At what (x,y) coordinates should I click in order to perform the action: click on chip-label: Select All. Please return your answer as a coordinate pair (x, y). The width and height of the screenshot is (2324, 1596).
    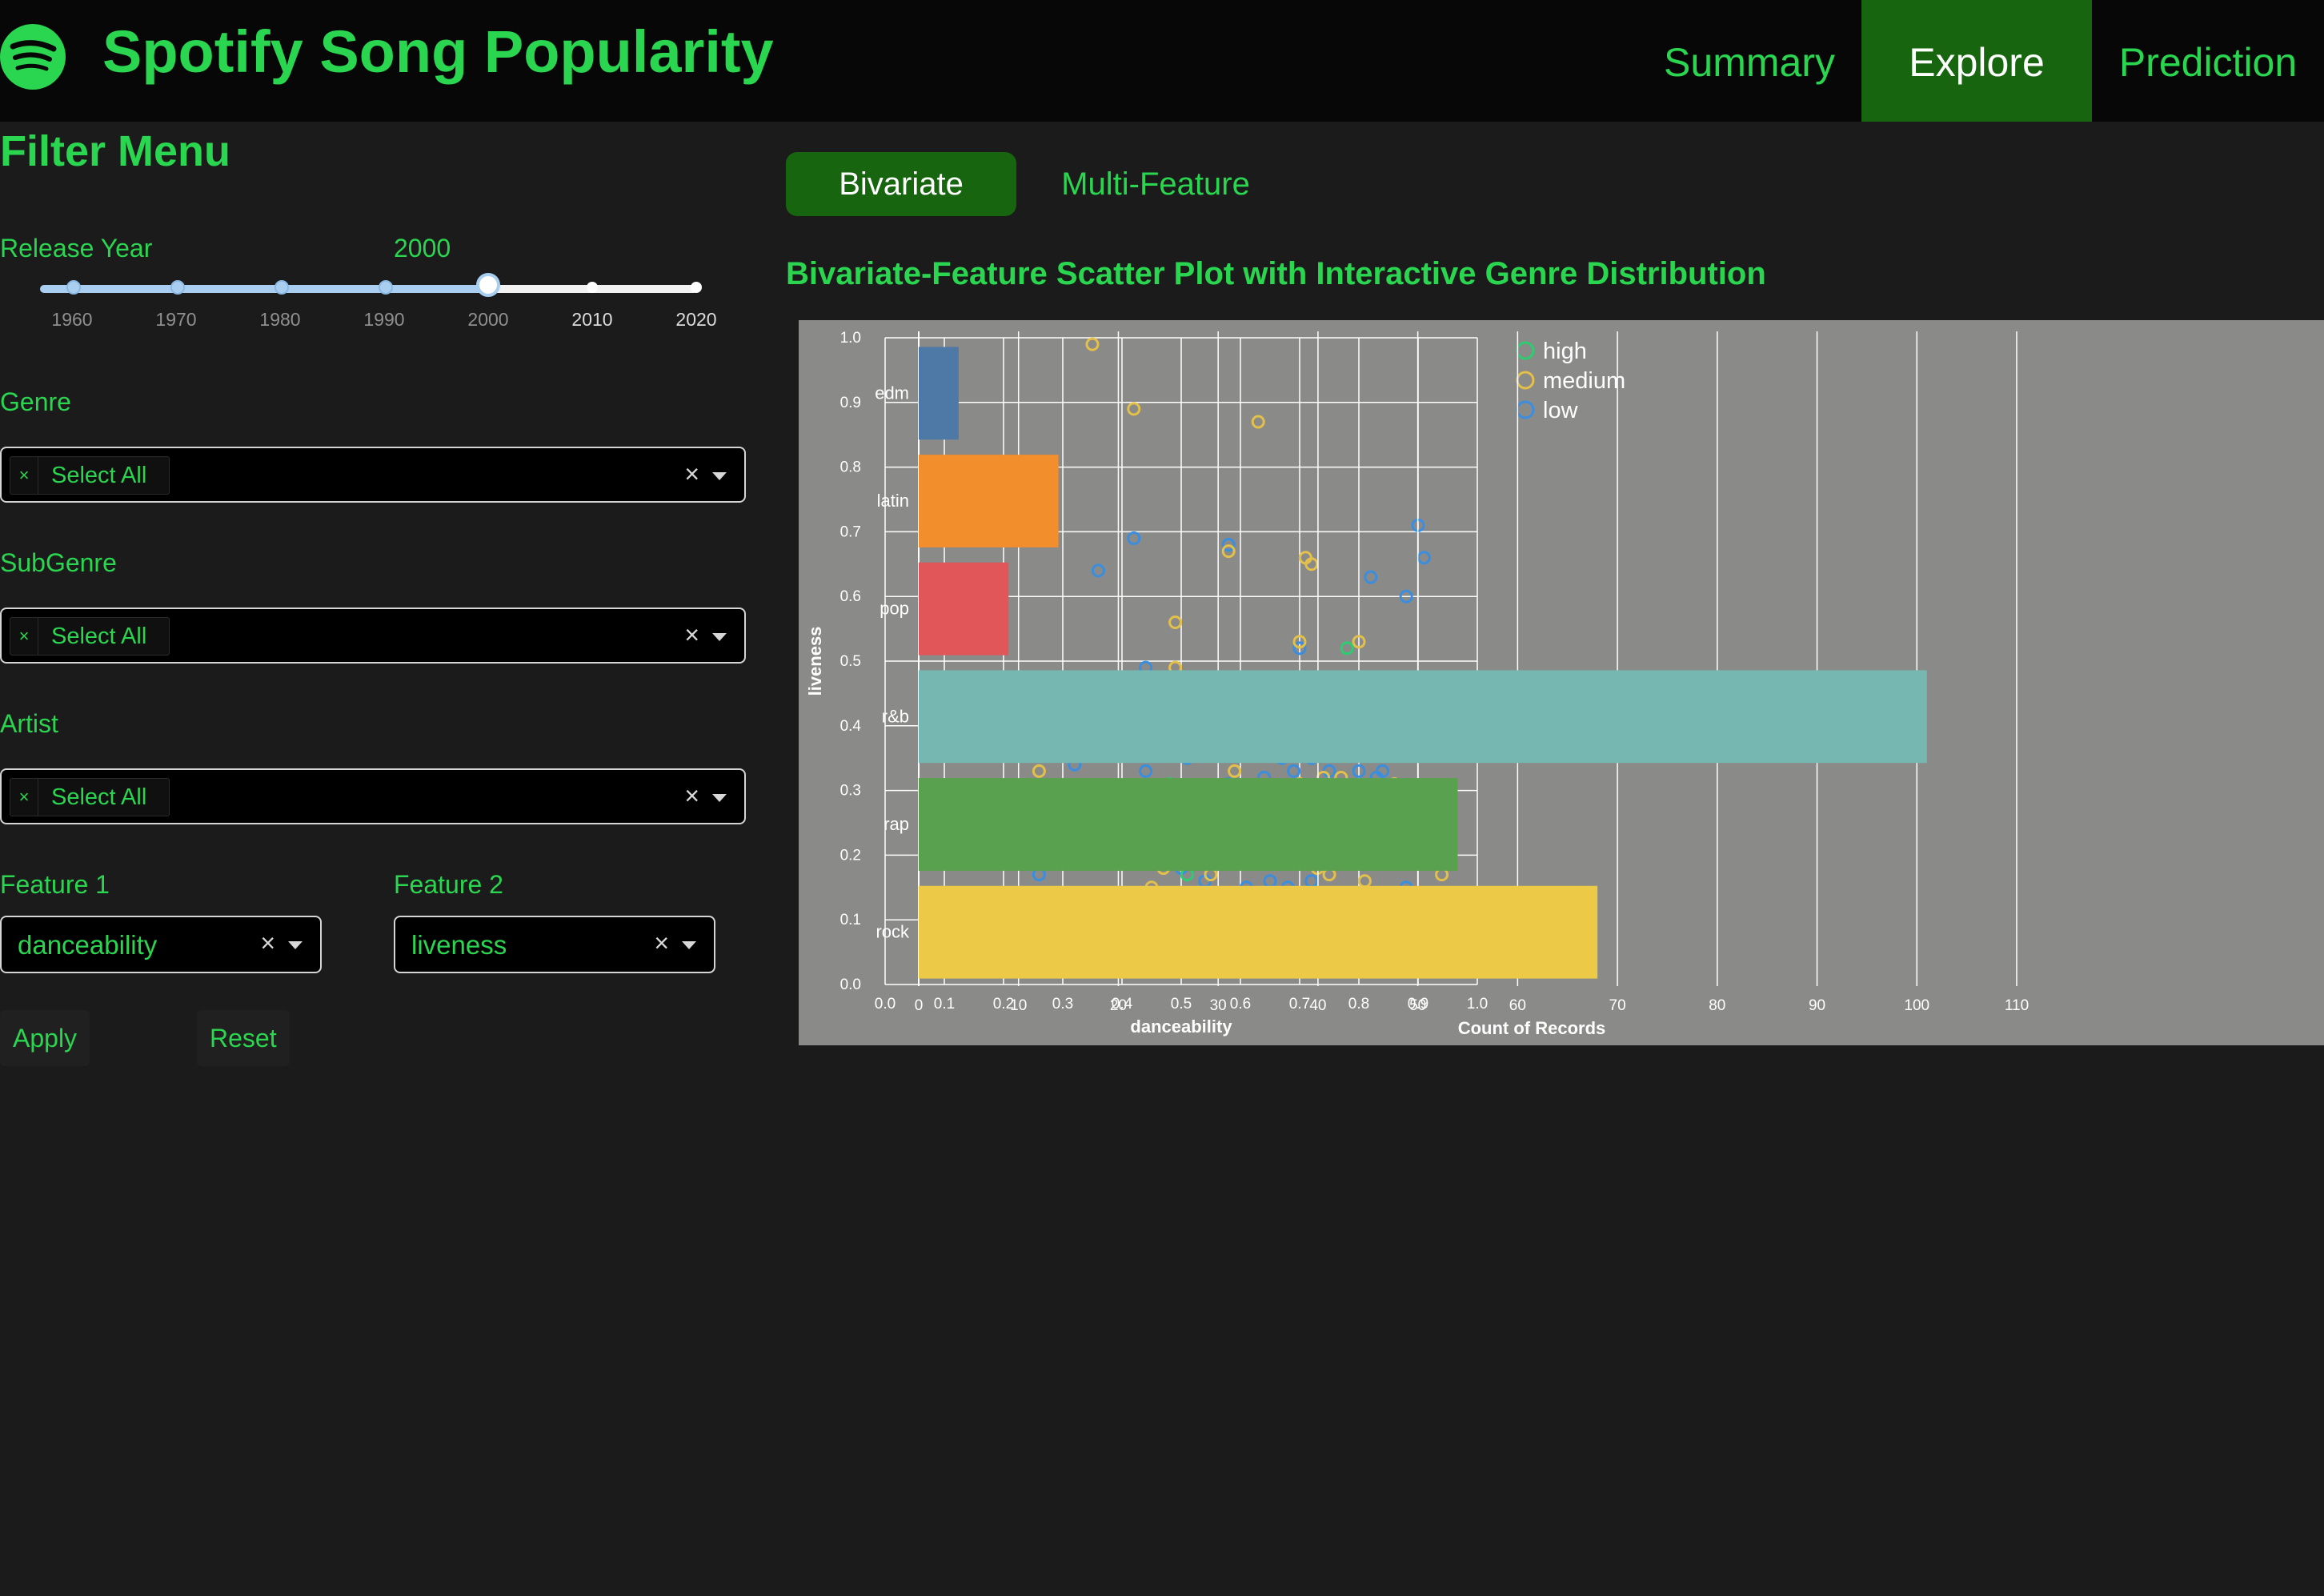
    Looking at the image, I should click on (99, 797).